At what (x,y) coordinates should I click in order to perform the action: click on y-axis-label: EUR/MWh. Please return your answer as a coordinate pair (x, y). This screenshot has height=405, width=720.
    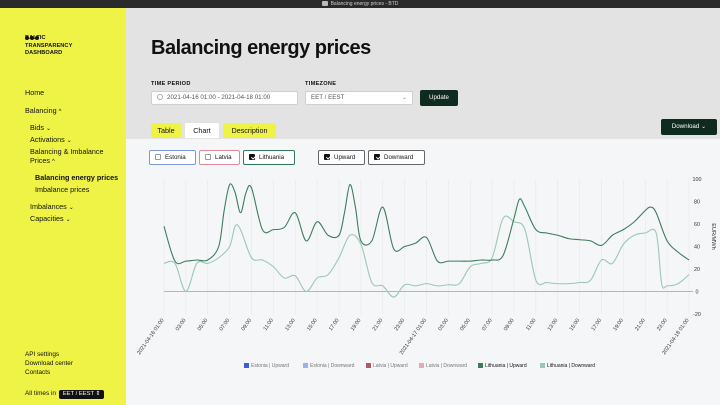
    Looking at the image, I should click on (713, 236).